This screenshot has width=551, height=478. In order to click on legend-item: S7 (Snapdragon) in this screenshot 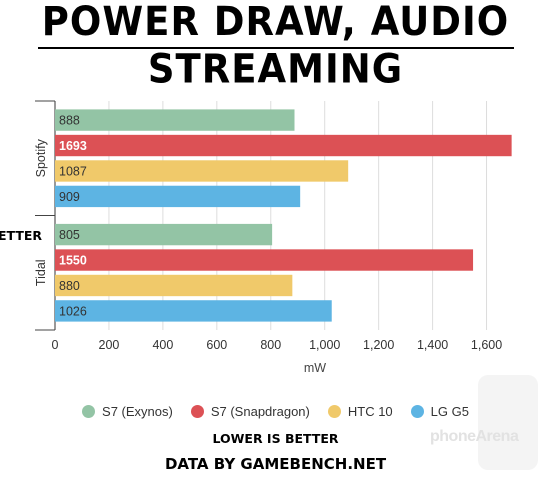, I will do `click(250, 411)`.